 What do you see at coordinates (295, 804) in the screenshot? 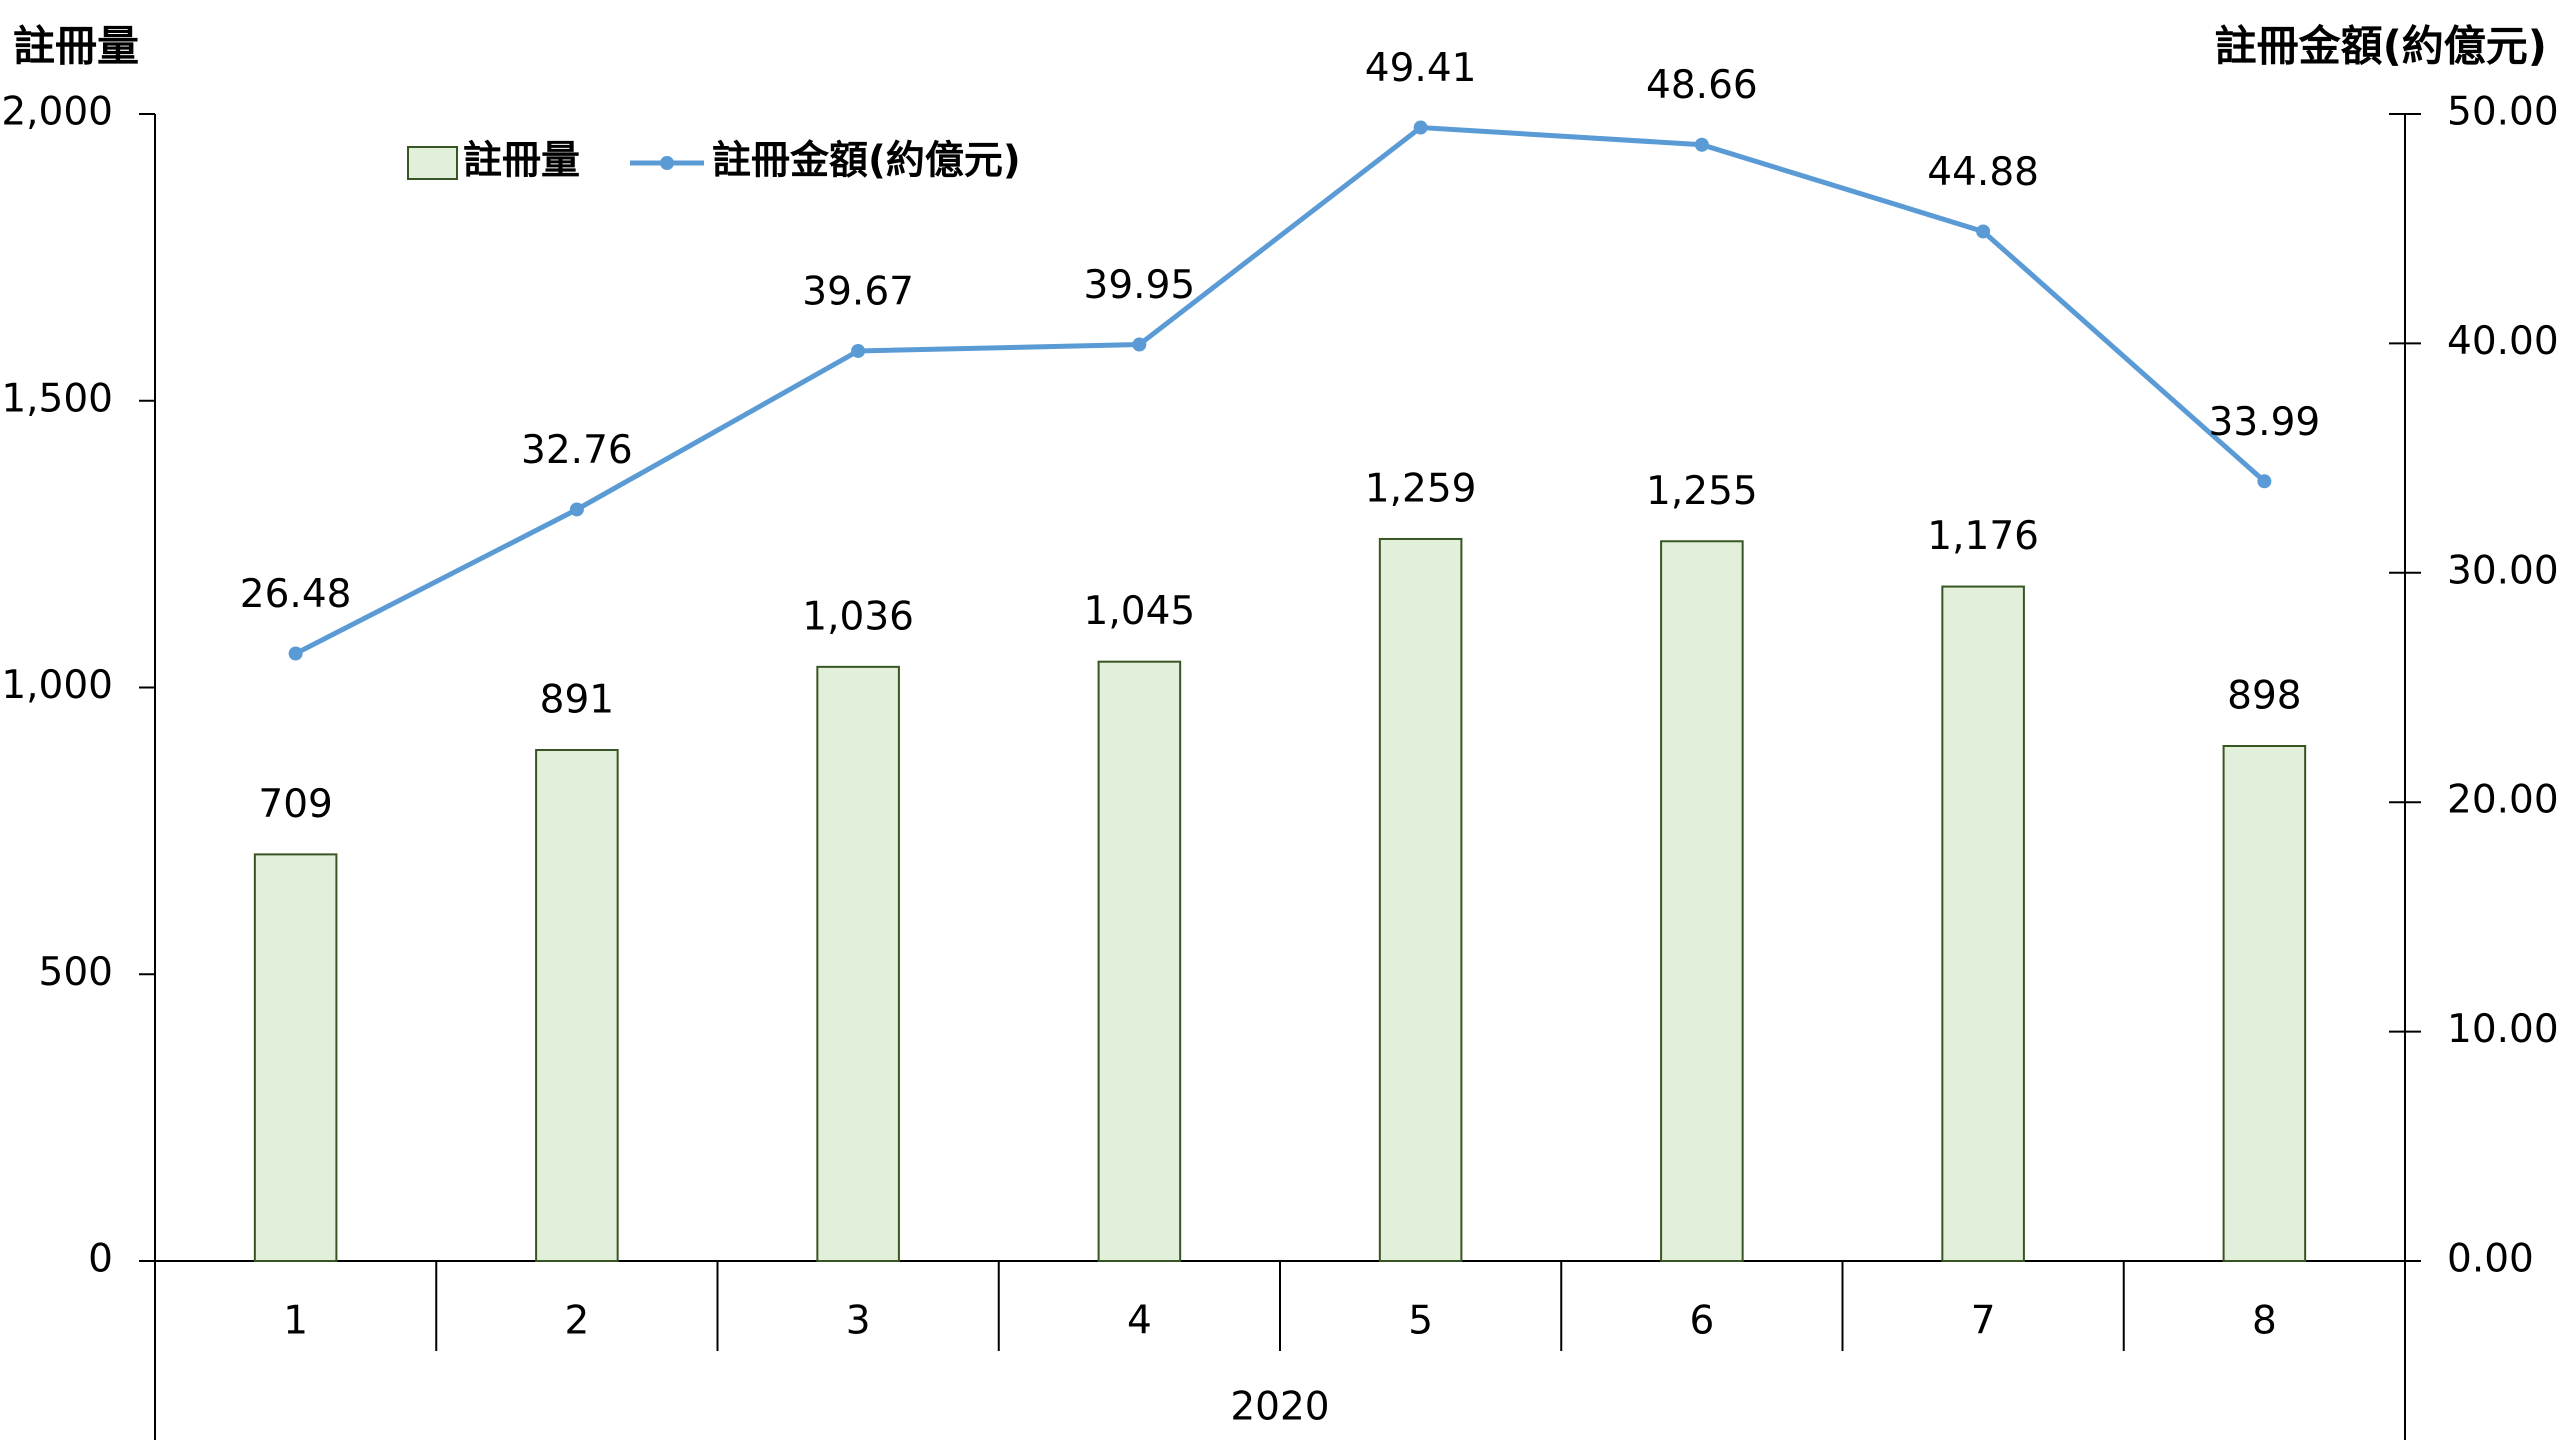
I see `bar-value-label: 709` at bounding box center [295, 804].